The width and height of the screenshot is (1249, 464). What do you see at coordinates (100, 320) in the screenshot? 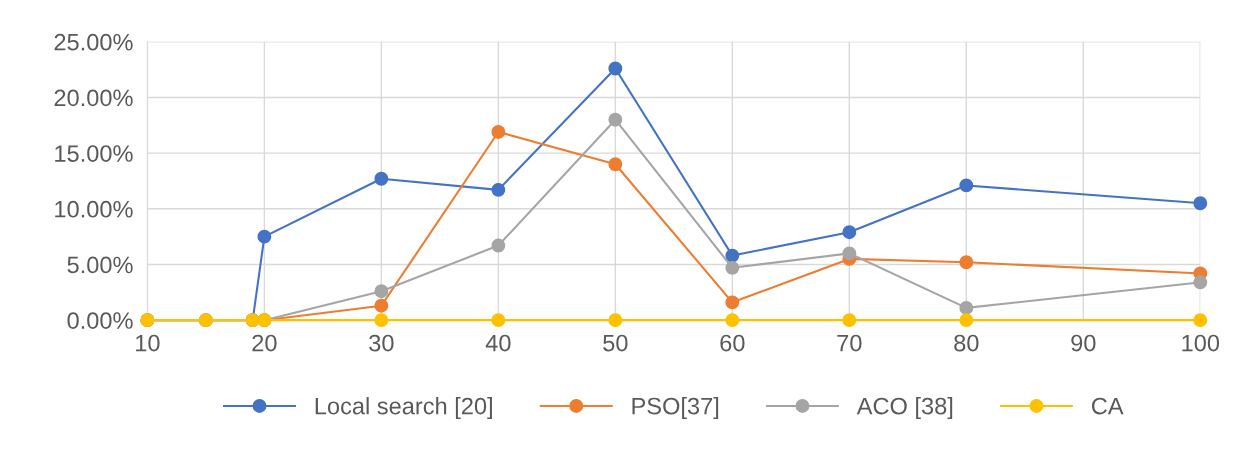
I see `y-tick-label: 0.00%` at bounding box center [100, 320].